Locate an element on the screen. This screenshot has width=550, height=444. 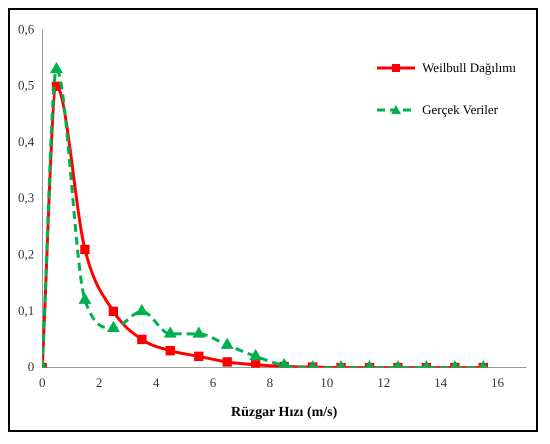
y-tick-label: 0,3 is located at coordinates (26, 198).